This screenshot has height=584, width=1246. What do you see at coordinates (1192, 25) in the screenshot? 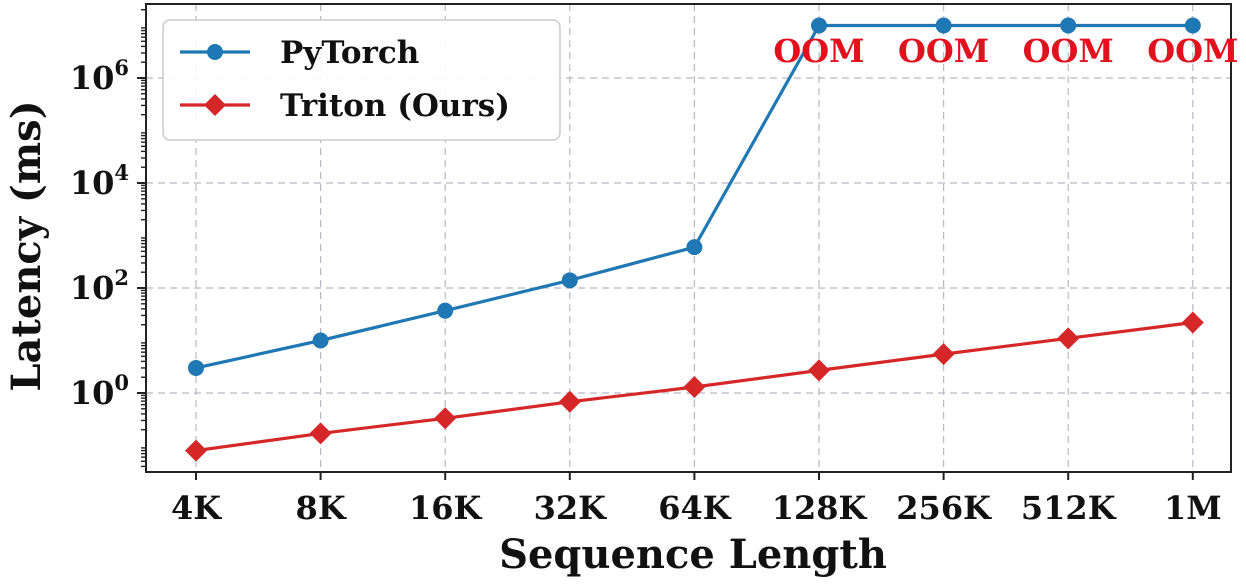
I see `data-point-pytorch-1m` at bounding box center [1192, 25].